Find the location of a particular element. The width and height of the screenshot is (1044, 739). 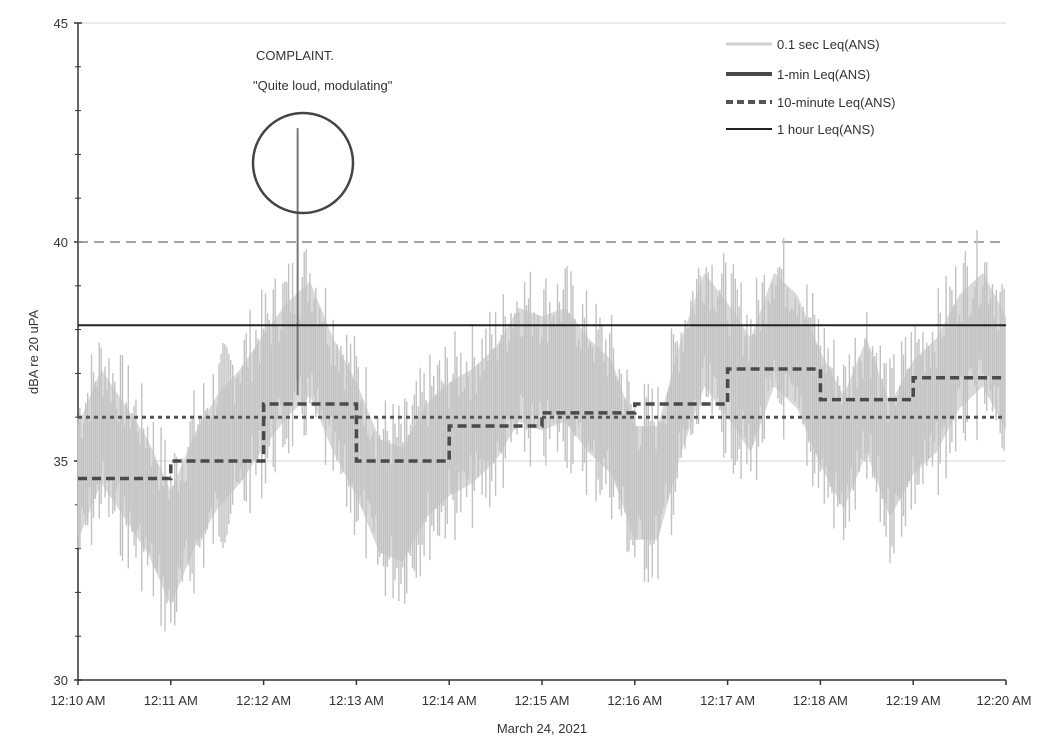

x-tick-label: 12:17 AM is located at coordinates (727, 700).